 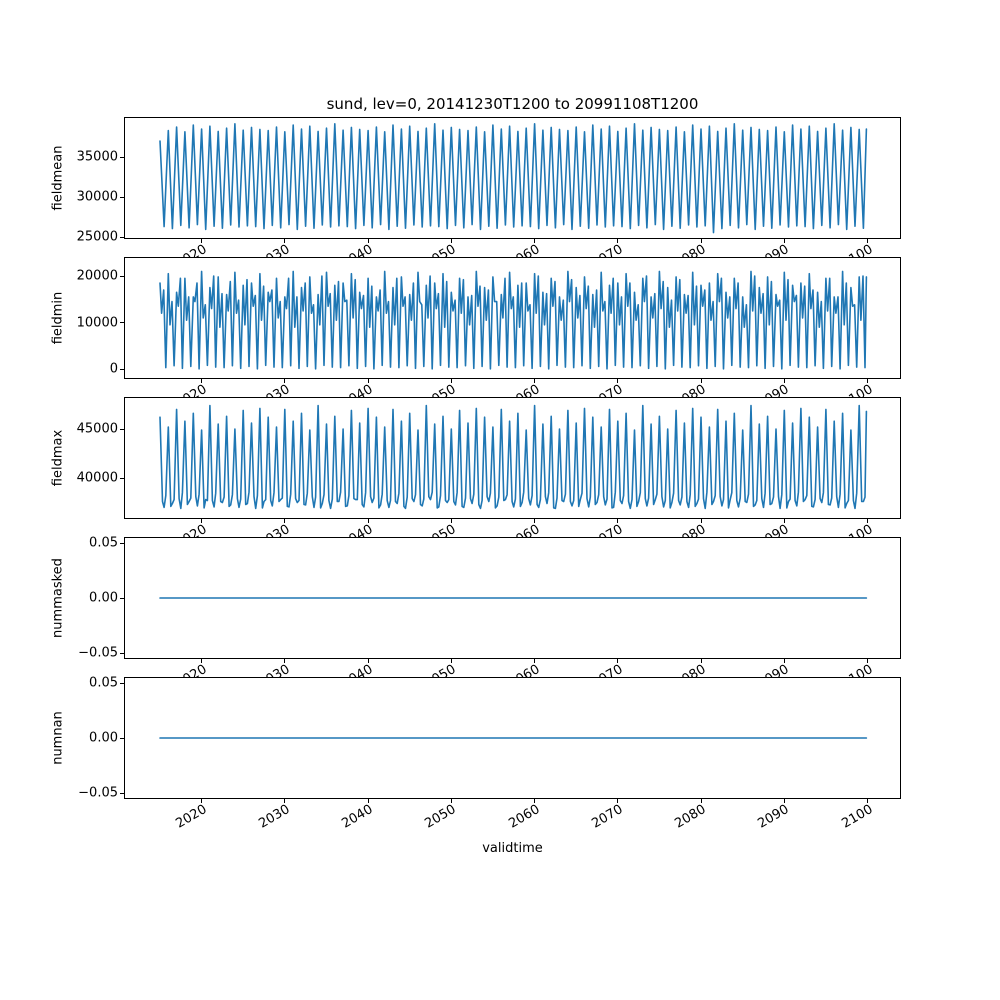 I want to click on y-tick-label: 35000, so click(x=97, y=157).